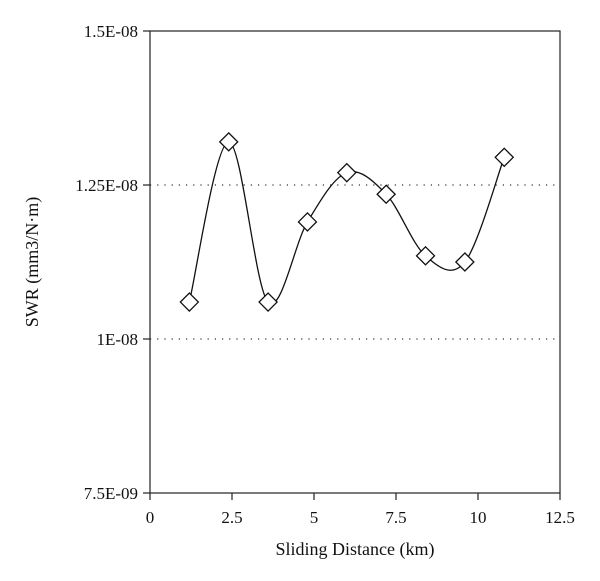  What do you see at coordinates (32, 262) in the screenshot?
I see `y-axis-title: SWR (mm3/N·m)` at bounding box center [32, 262].